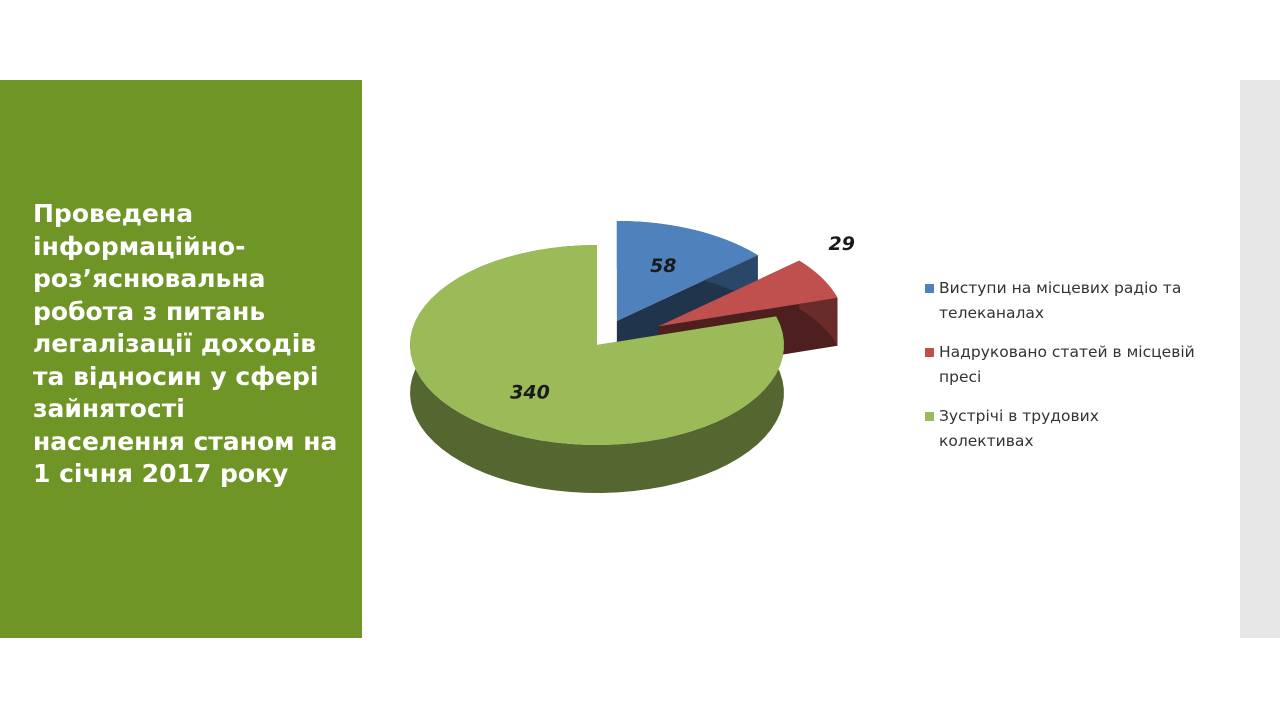 Image resolution: width=1280 pixels, height=720 pixels. What do you see at coordinates (530, 393) in the screenshot?
I see `data-label: 340` at bounding box center [530, 393].